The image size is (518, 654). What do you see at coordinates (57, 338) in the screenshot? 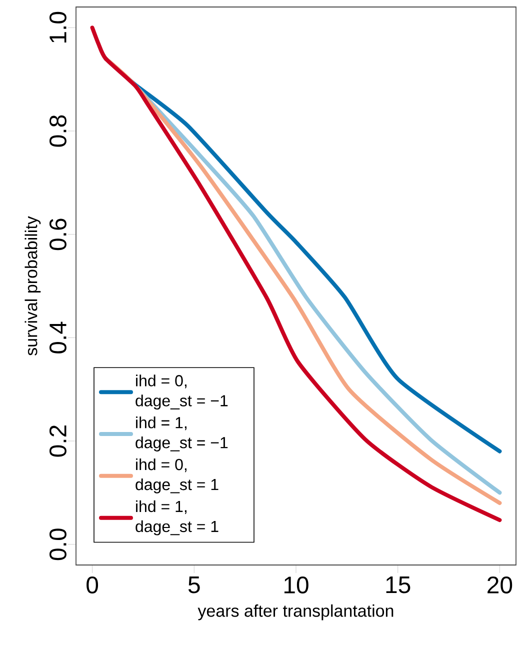
I see `y-tick-label: 0.4` at bounding box center [57, 338].